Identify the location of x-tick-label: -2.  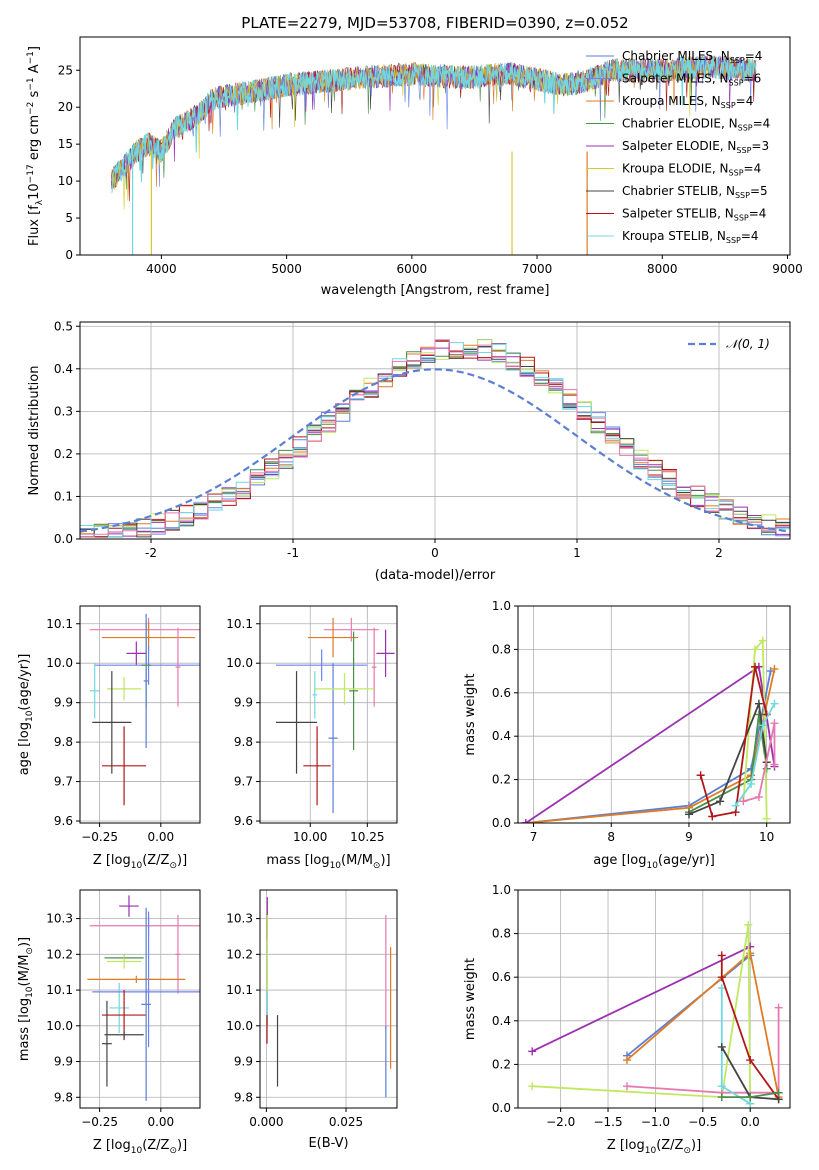
(151, 553).